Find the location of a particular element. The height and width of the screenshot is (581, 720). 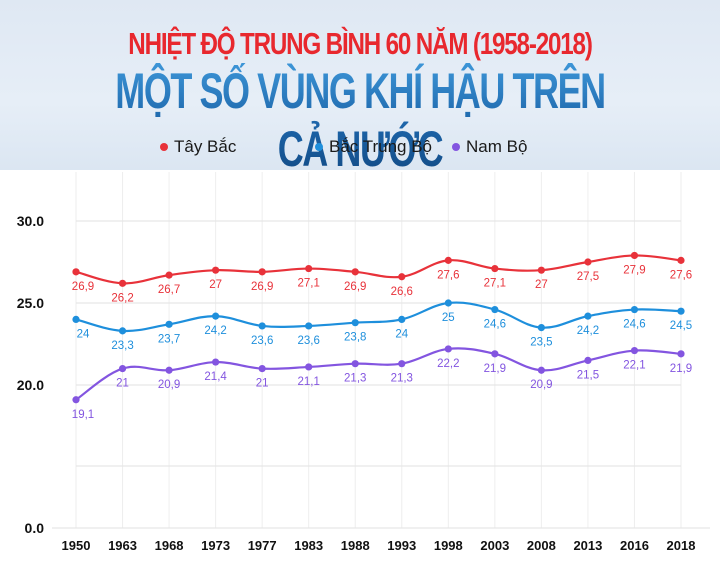

data-label: 24 is located at coordinates (83, 334).